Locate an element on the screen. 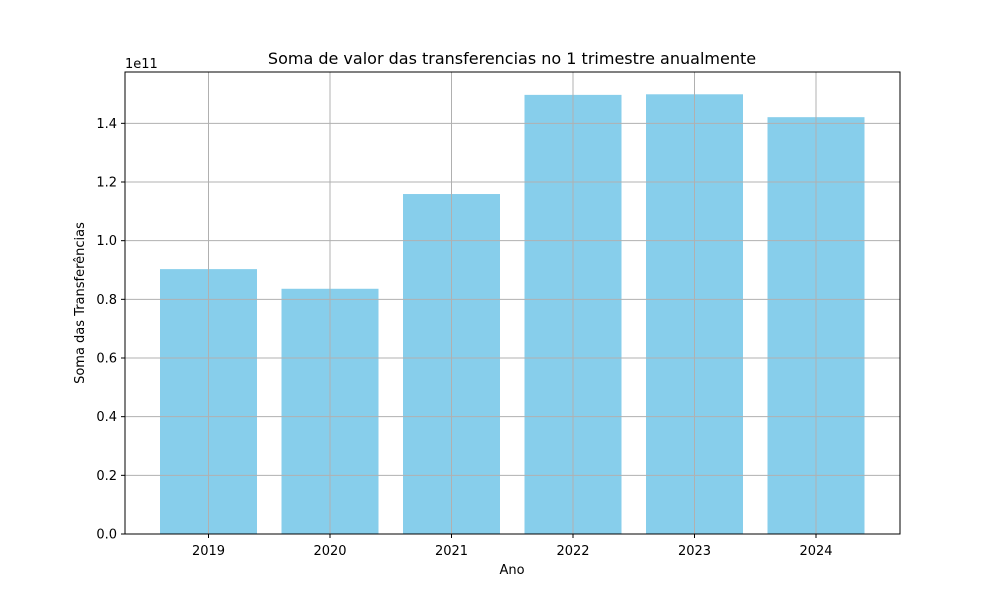  y-tick-label-0.0: 0.0 is located at coordinates (106, 535).